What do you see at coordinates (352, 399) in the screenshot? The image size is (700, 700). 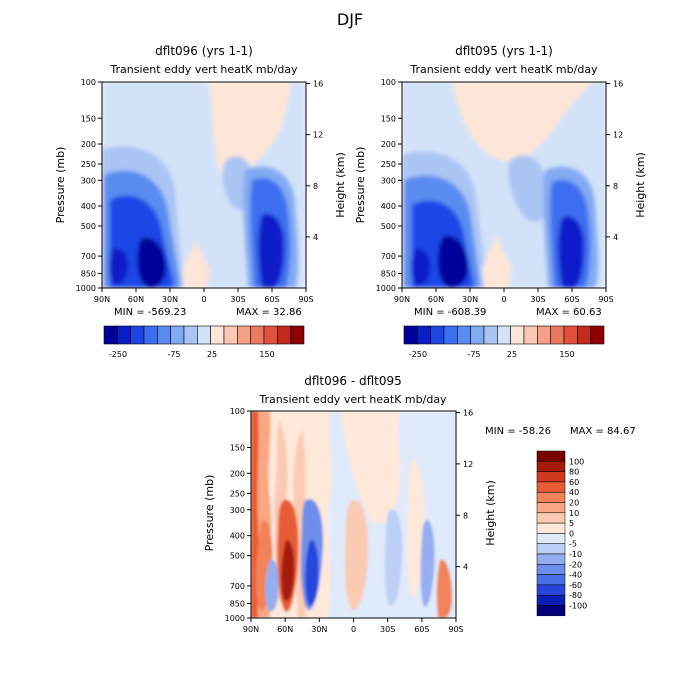 I see `panel-subtitle: Transient eddy vert heatK mb/day` at bounding box center [352, 399].